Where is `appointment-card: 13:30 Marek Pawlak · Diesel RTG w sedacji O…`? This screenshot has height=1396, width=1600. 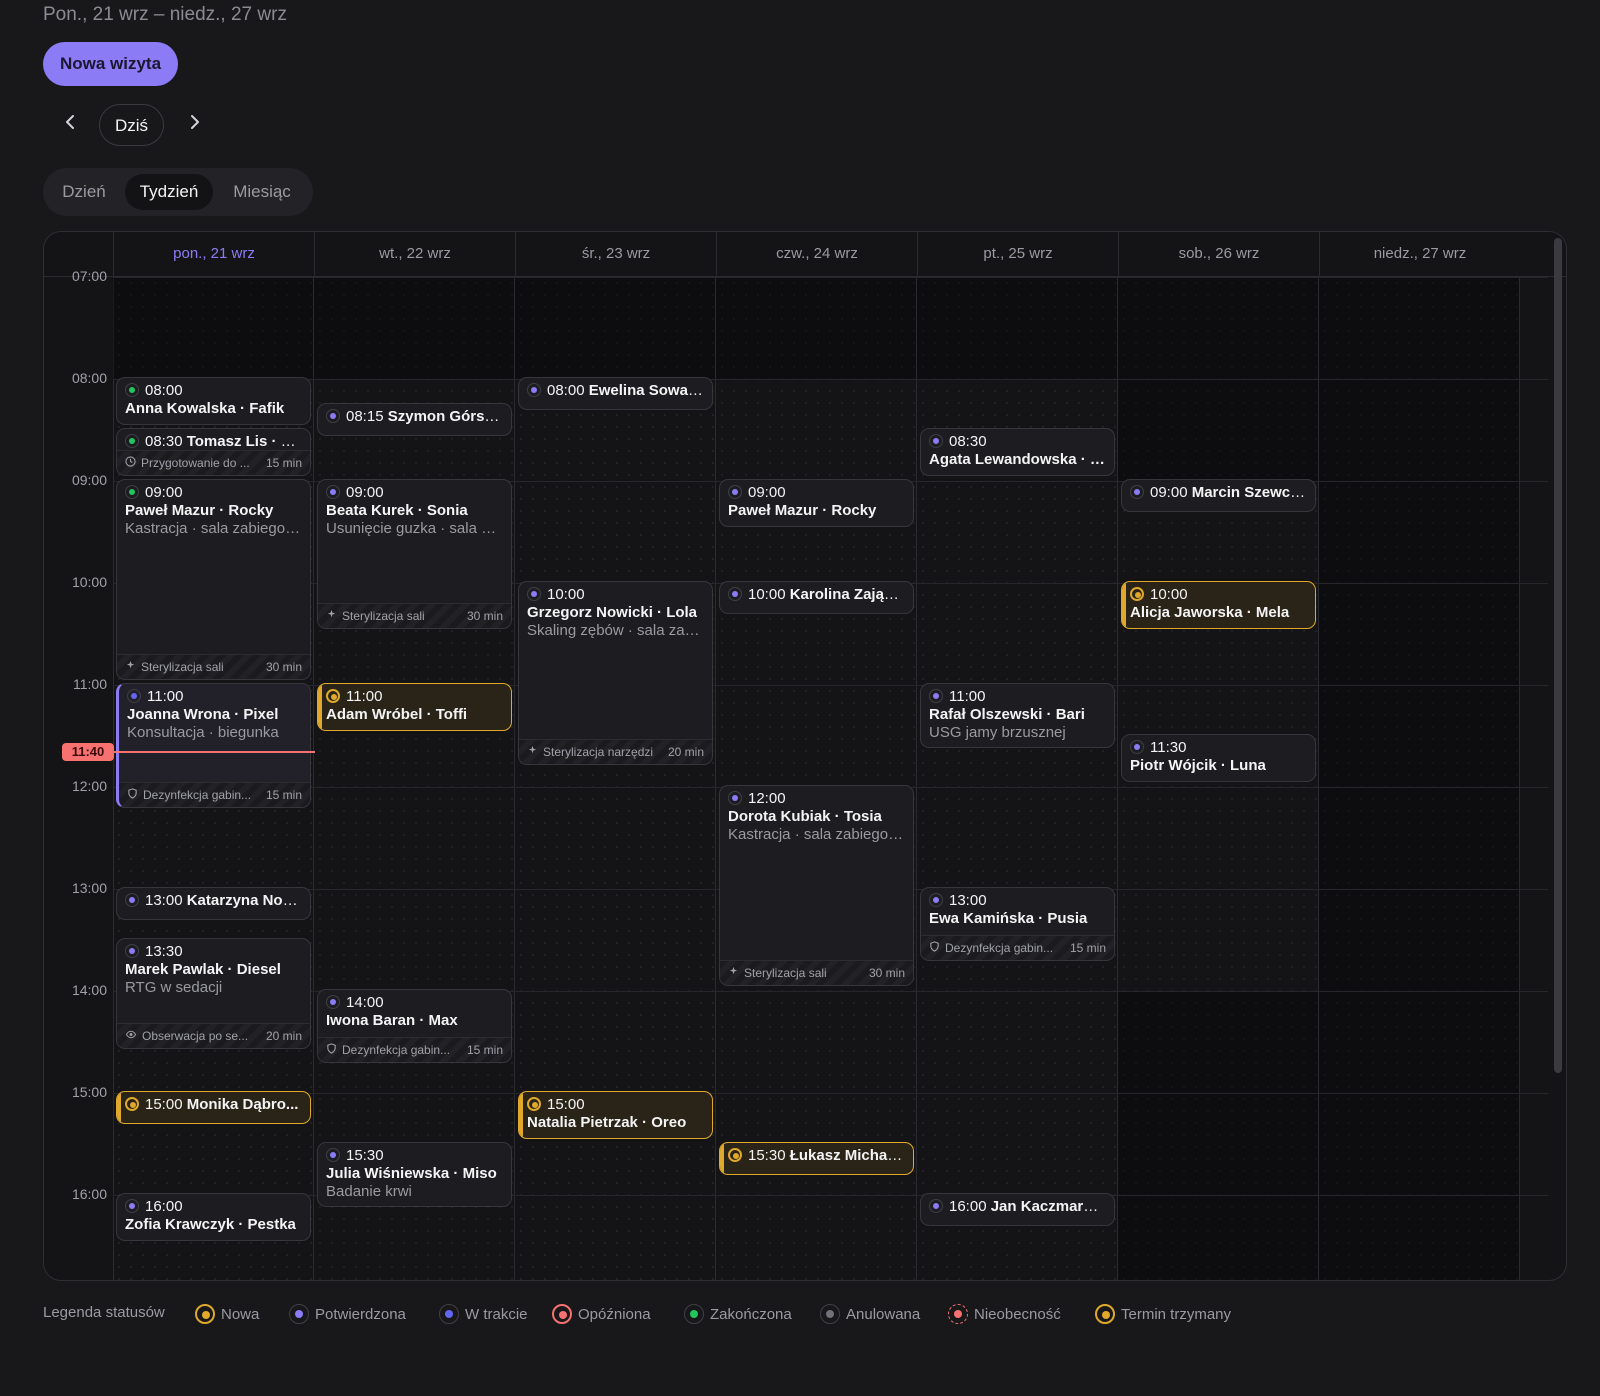
appointment-card: 13:30 Marek Pawlak · Diesel RTG w sedacji O… is located at coordinates (213, 993).